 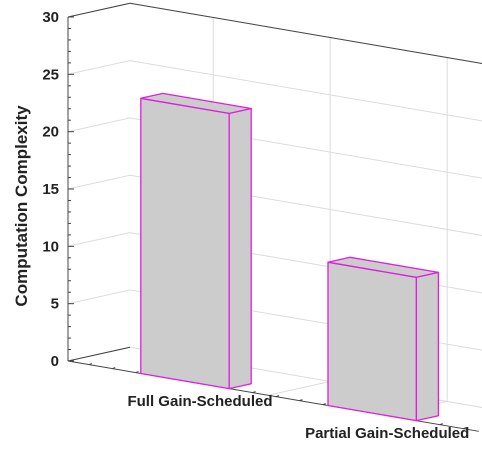 What do you see at coordinates (50, 17) in the screenshot?
I see `y-tick-label: 30` at bounding box center [50, 17].